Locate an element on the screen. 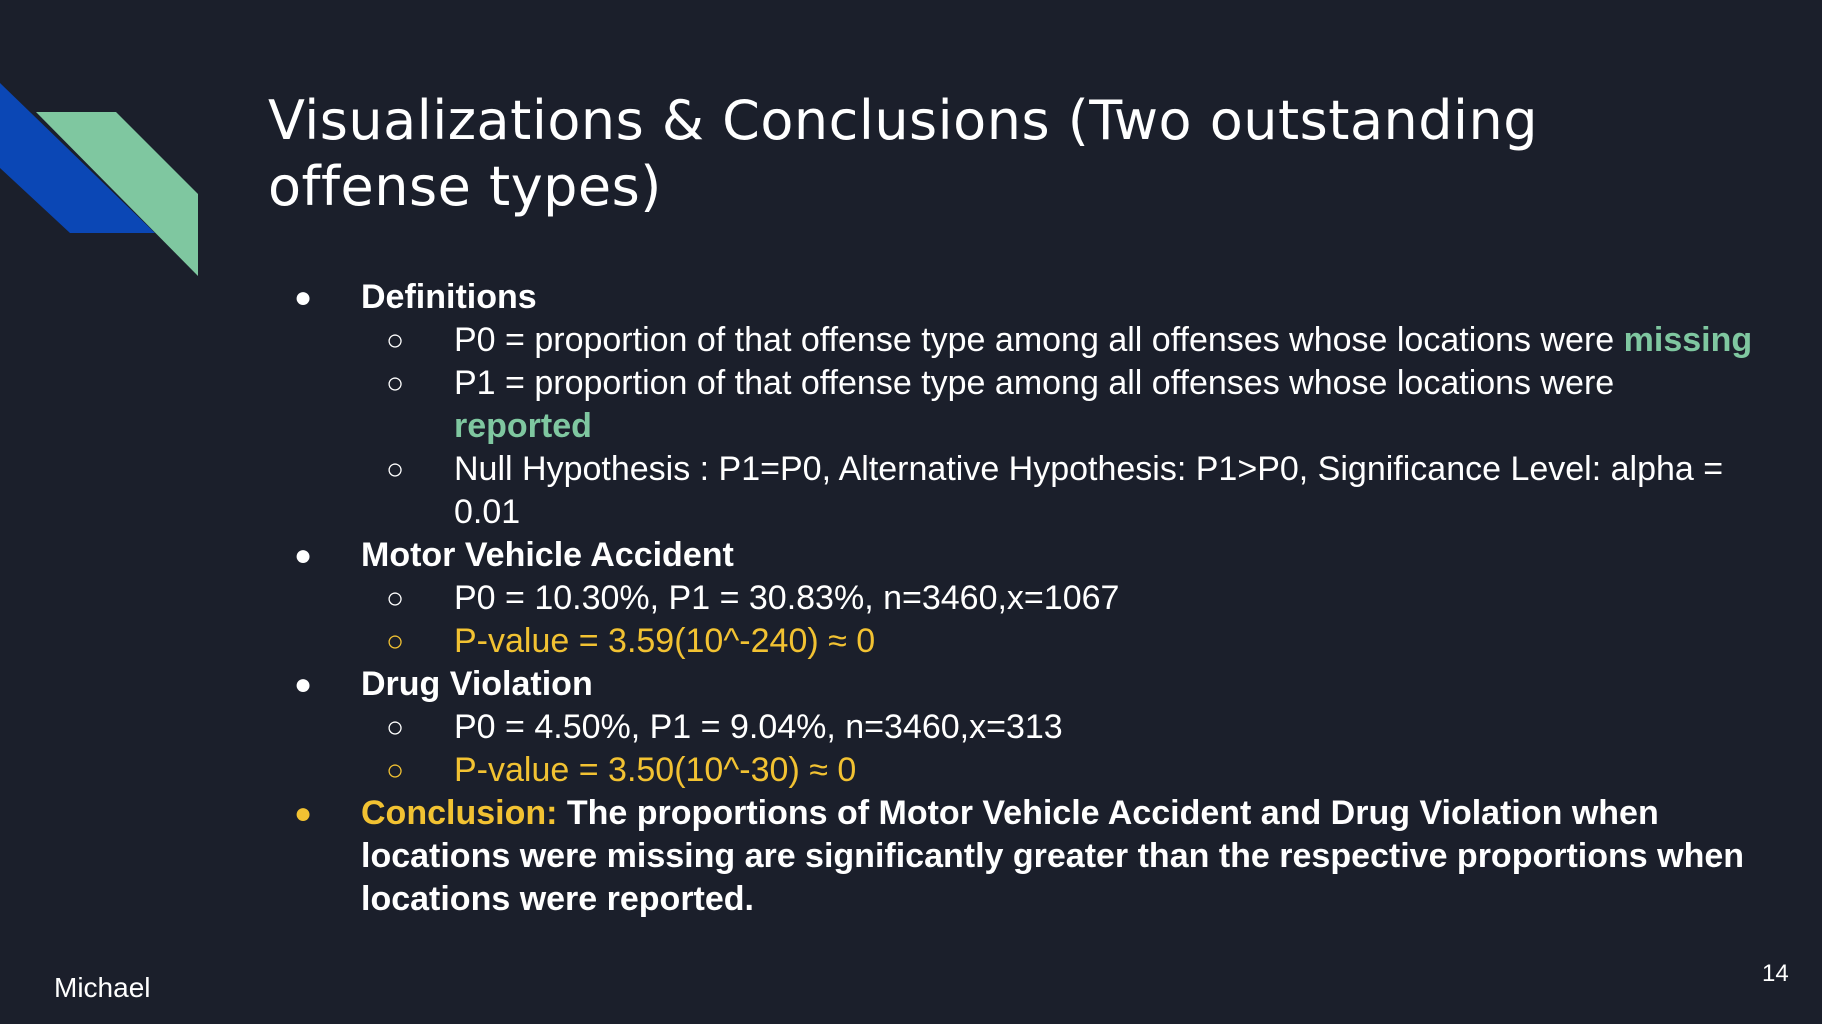 Image resolution: width=1822 pixels, height=1024 pixels. motor-vehicle-pvalue: P-value = 3.59(10^-240) ≈ 0 is located at coordinates (665, 641).